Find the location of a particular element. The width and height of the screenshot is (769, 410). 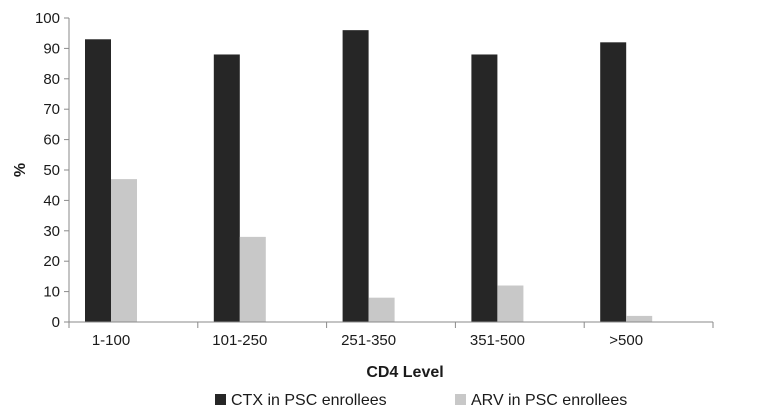

y-tick-label: 30 is located at coordinates (51, 231).